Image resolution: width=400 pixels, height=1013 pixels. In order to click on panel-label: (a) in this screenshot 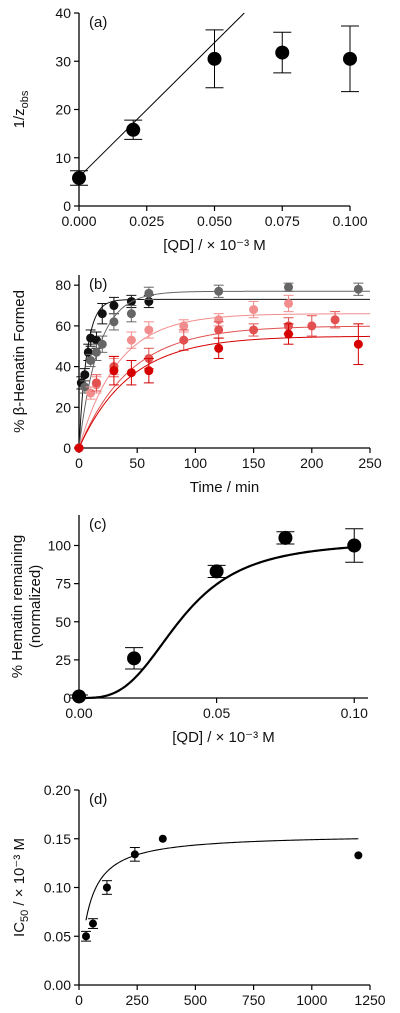, I will do `click(98, 22)`.